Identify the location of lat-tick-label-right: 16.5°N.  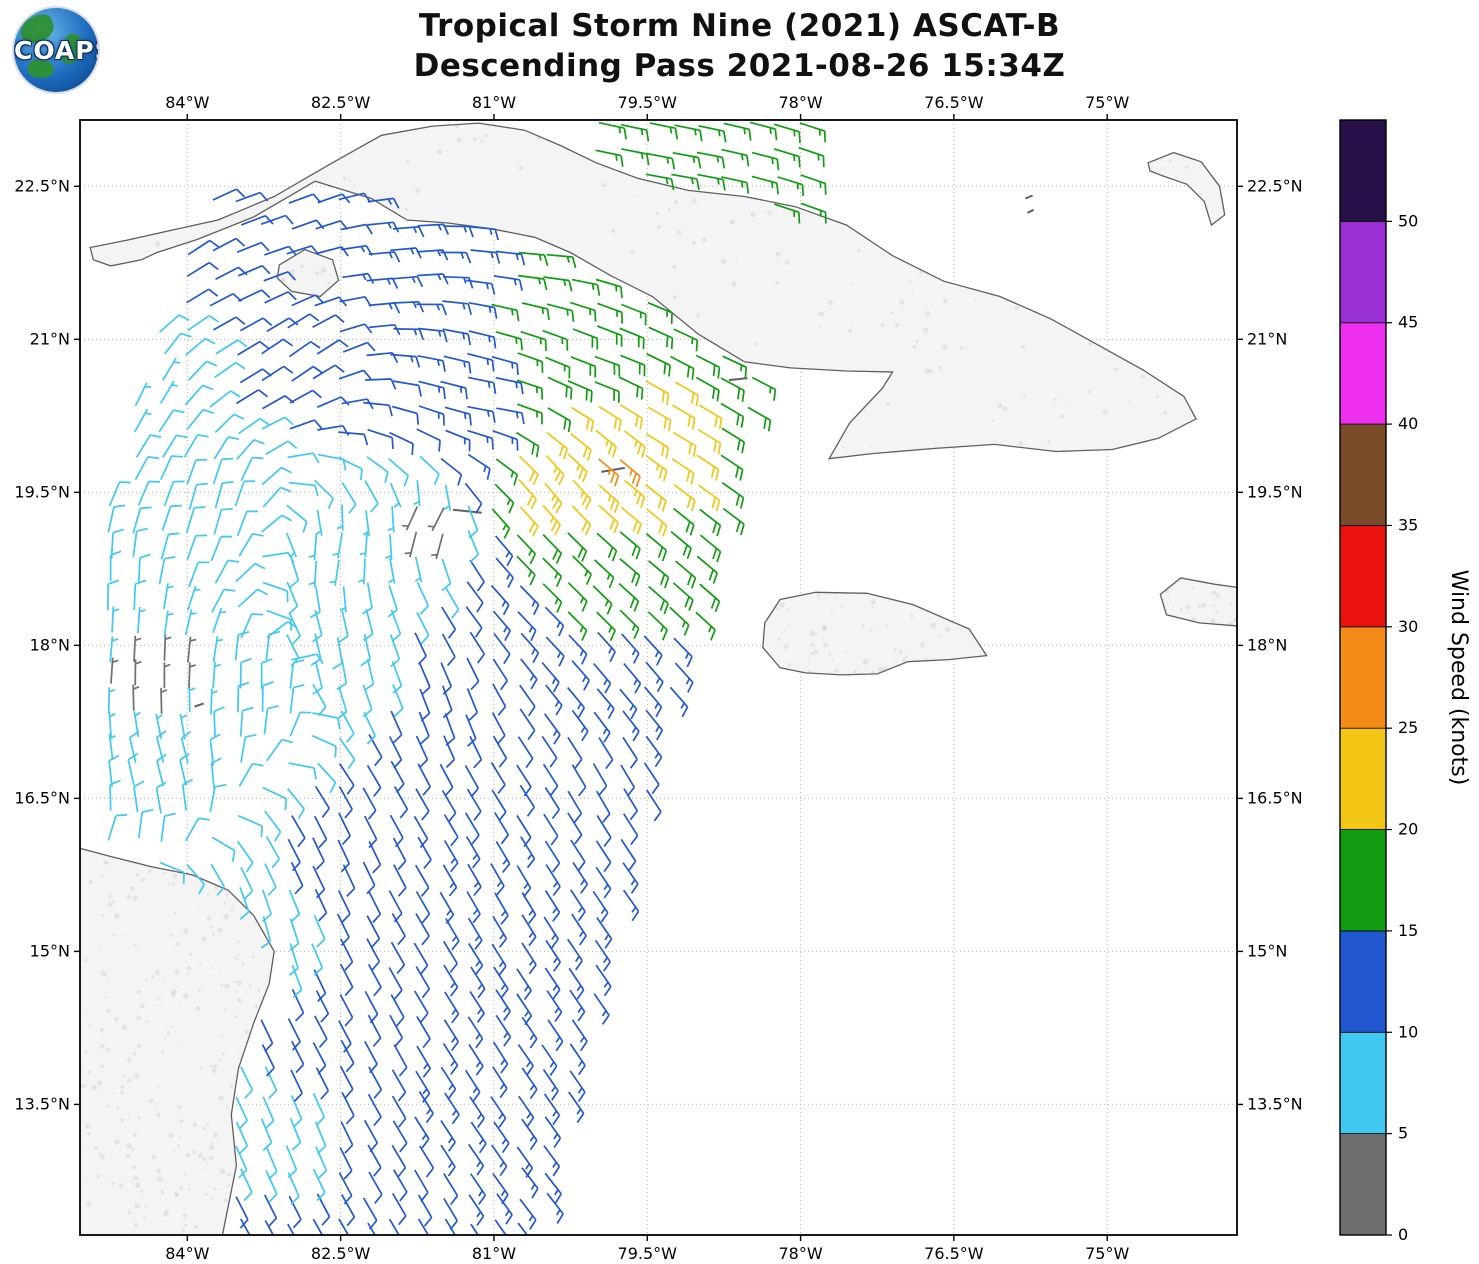
(1275, 797).